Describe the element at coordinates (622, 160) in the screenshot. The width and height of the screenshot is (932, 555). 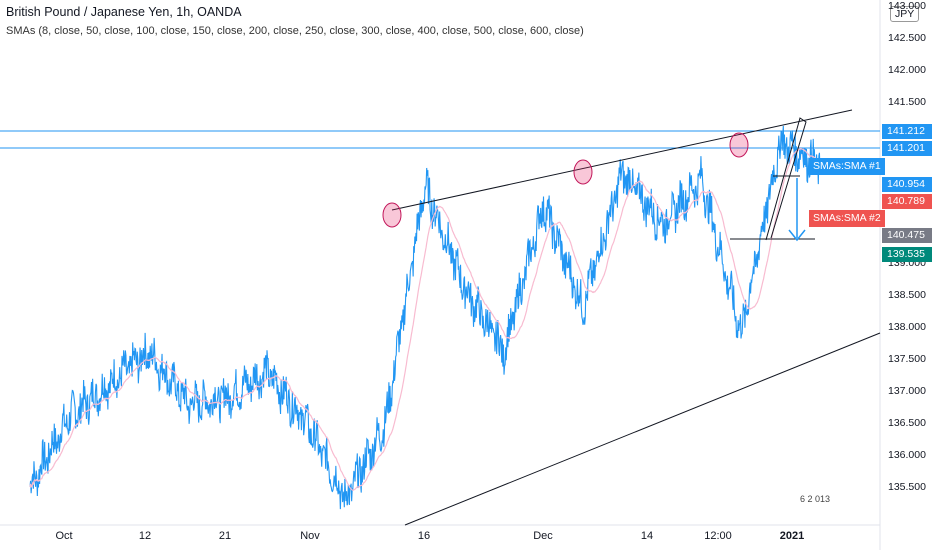
I see `upper-trendline` at that location.